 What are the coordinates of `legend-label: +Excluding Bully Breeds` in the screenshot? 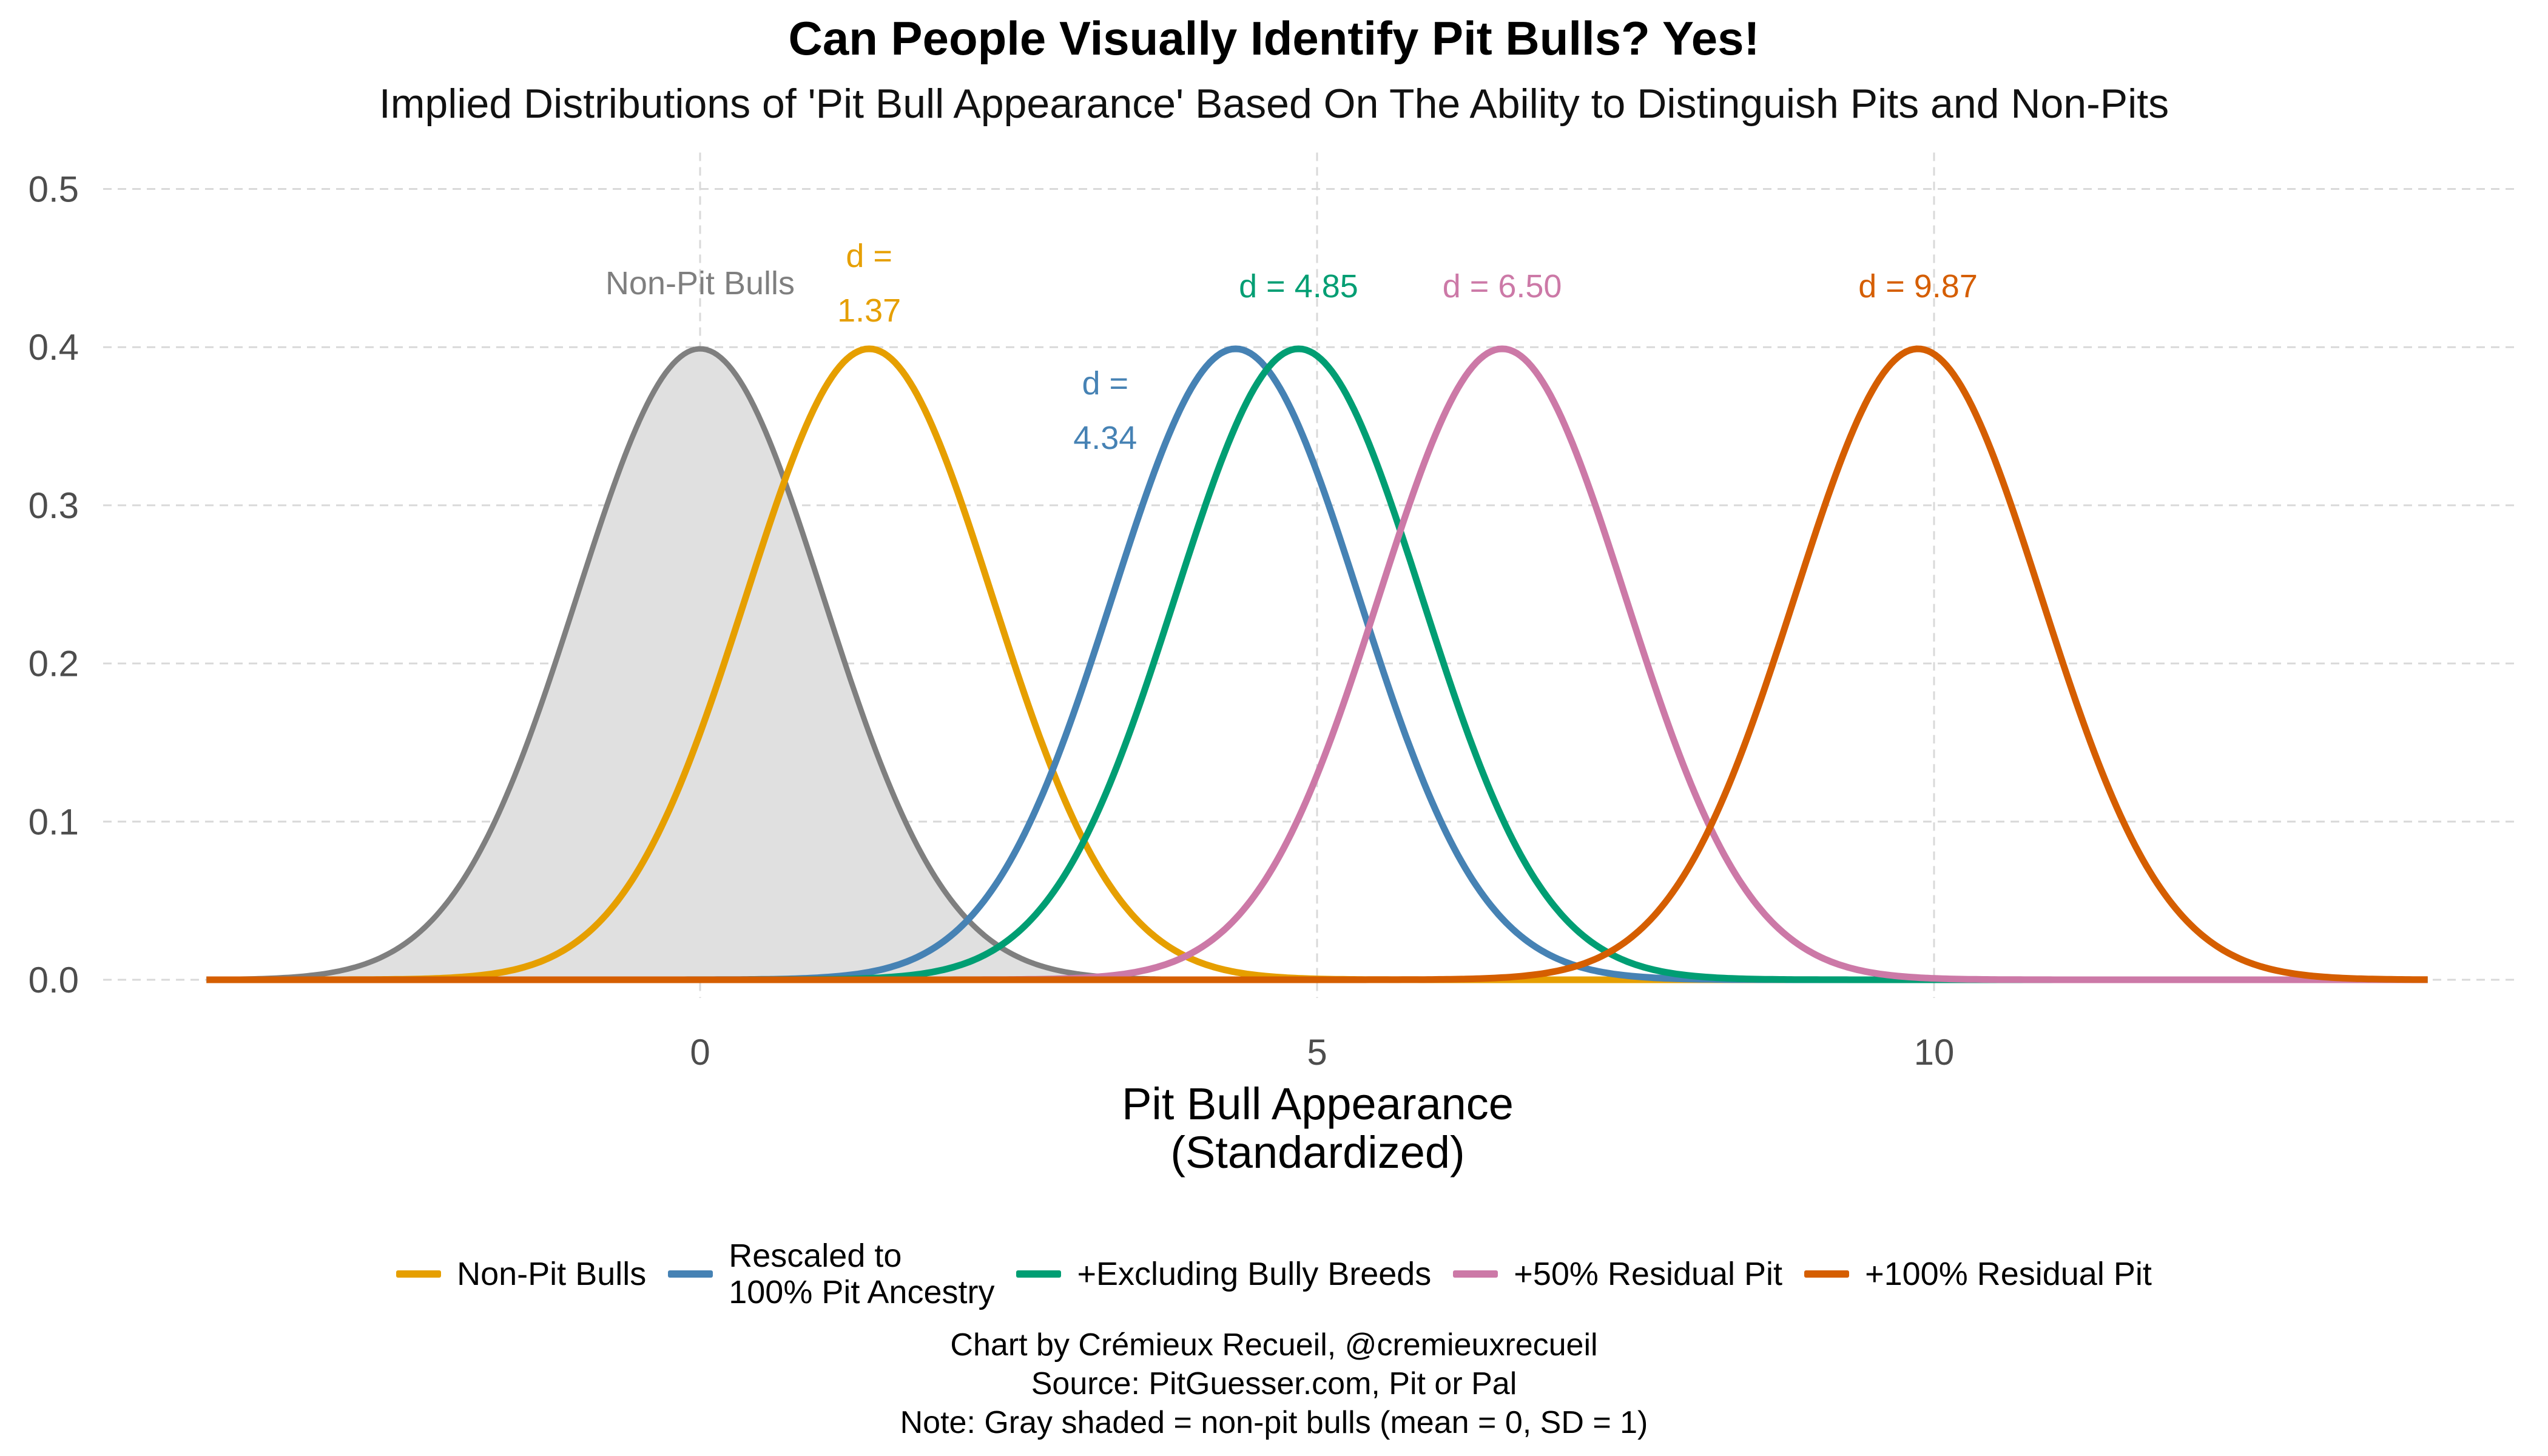 It's located at (1254, 1274).